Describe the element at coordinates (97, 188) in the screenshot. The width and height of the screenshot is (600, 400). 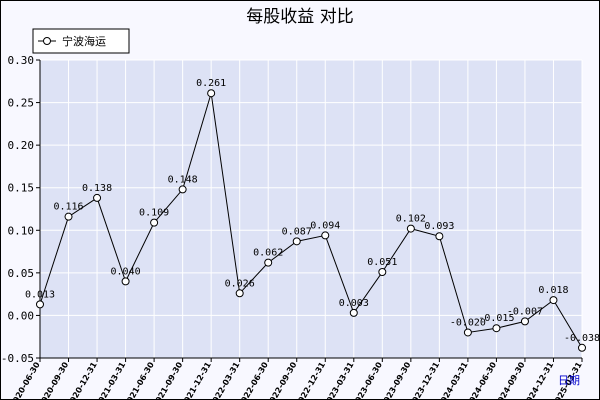
I see `data-label: 0.138` at that location.